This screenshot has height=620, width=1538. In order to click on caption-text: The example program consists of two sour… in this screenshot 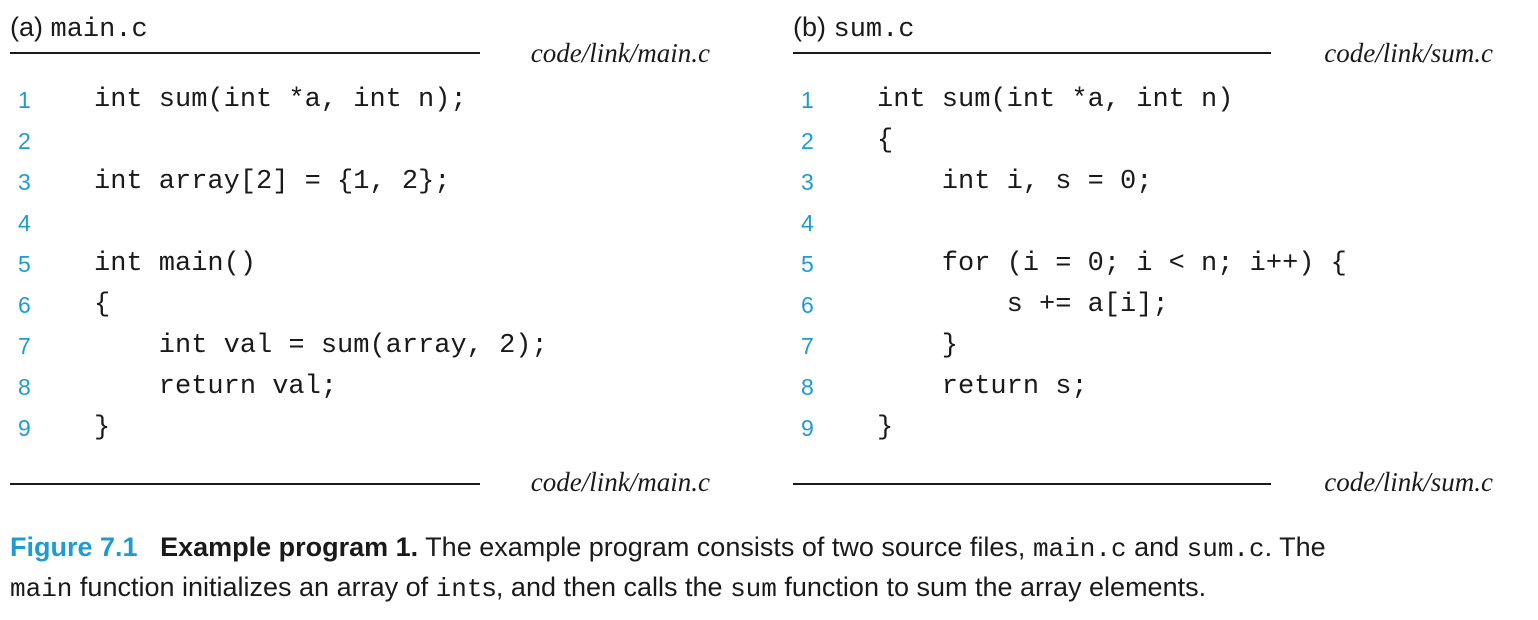, I will do `click(725, 547)`.